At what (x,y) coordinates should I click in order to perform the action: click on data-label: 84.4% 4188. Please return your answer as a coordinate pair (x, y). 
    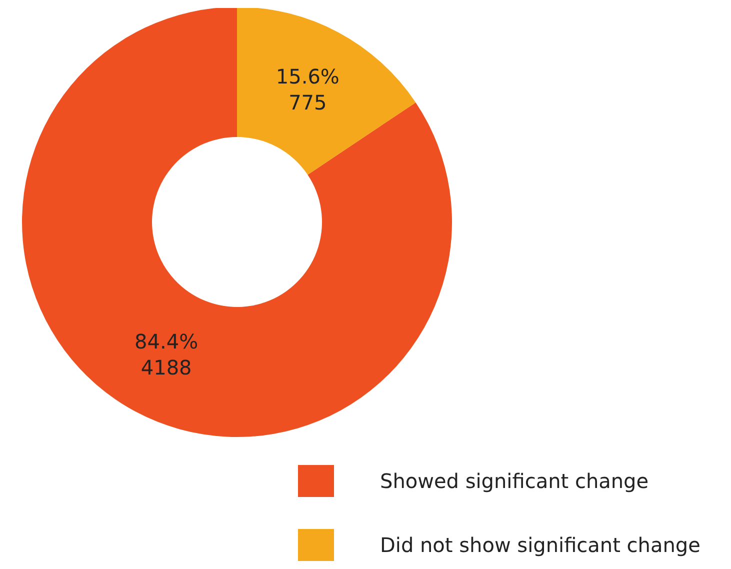
    Looking at the image, I should click on (166, 354).